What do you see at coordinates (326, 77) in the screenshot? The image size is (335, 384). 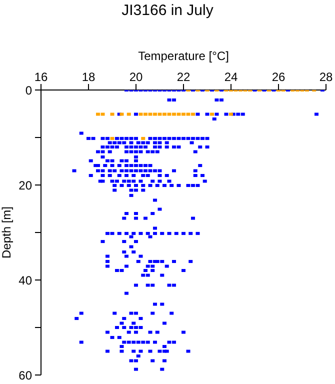 I see `x-tick-label: 28` at bounding box center [326, 77].